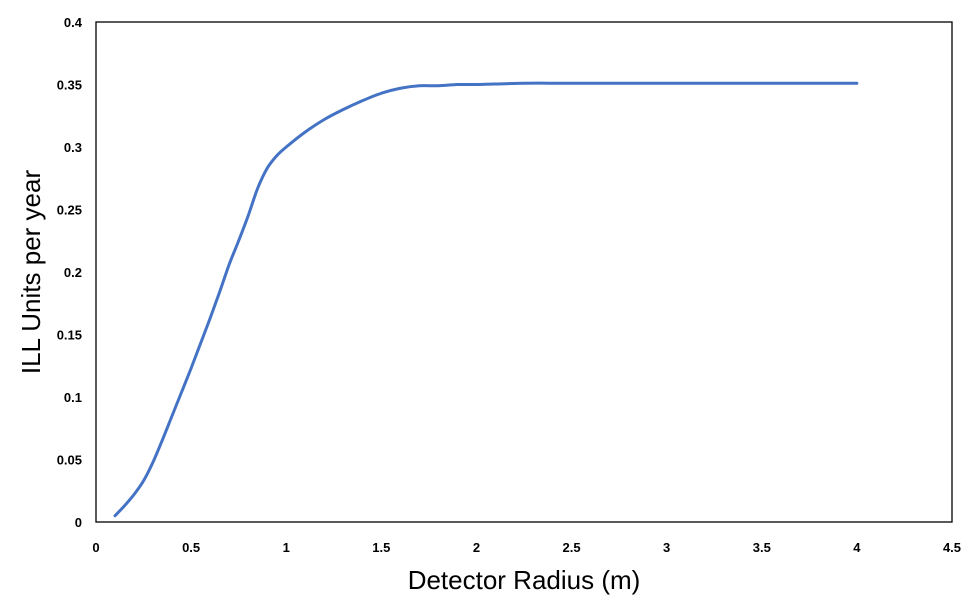 This screenshot has height=599, width=967. What do you see at coordinates (95, 547) in the screenshot?
I see `x-tick-label: 0` at bounding box center [95, 547].